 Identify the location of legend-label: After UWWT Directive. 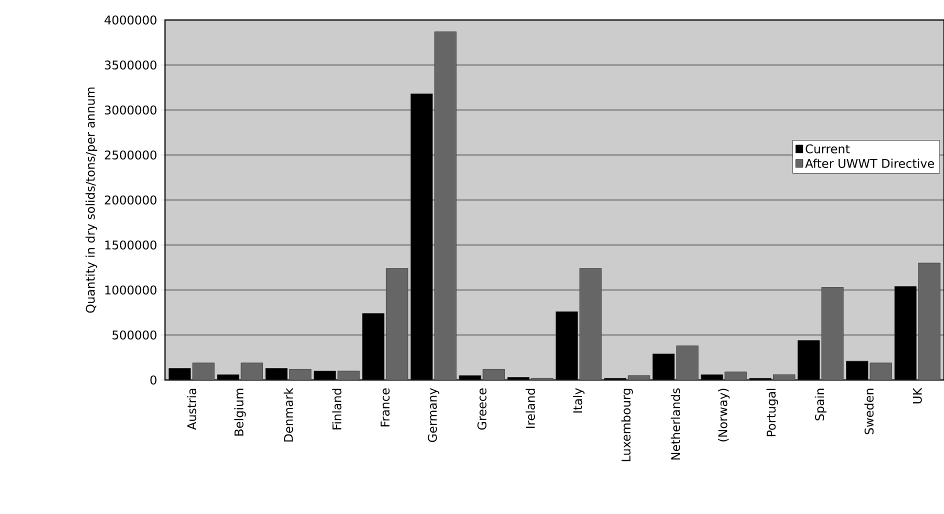
(869, 163).